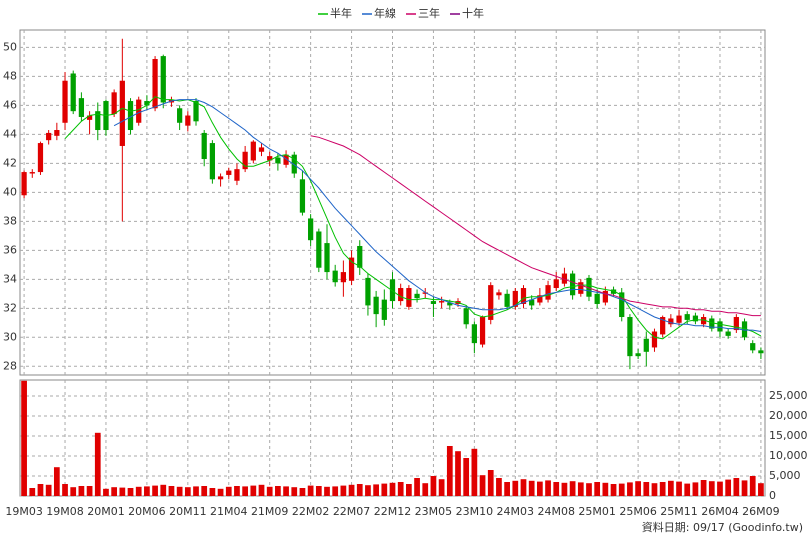 This screenshot has height=540, width=808. What do you see at coordinates (434, 511) in the screenshot?
I see `x-tick-label: 23M05` at bounding box center [434, 511].